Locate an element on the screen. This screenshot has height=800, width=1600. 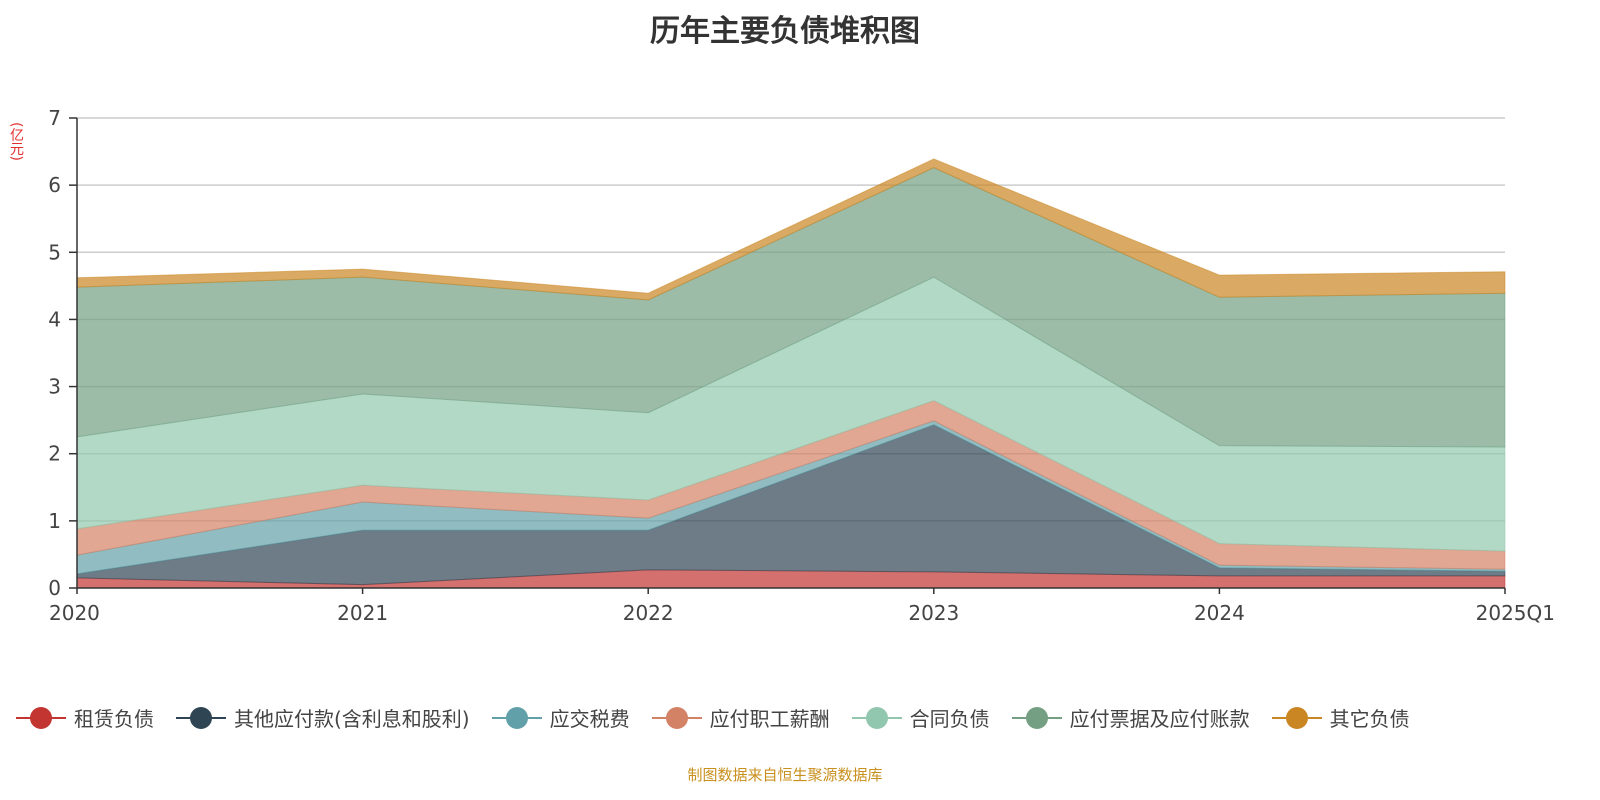
y-tick-label: 0 is located at coordinates (54, 588).